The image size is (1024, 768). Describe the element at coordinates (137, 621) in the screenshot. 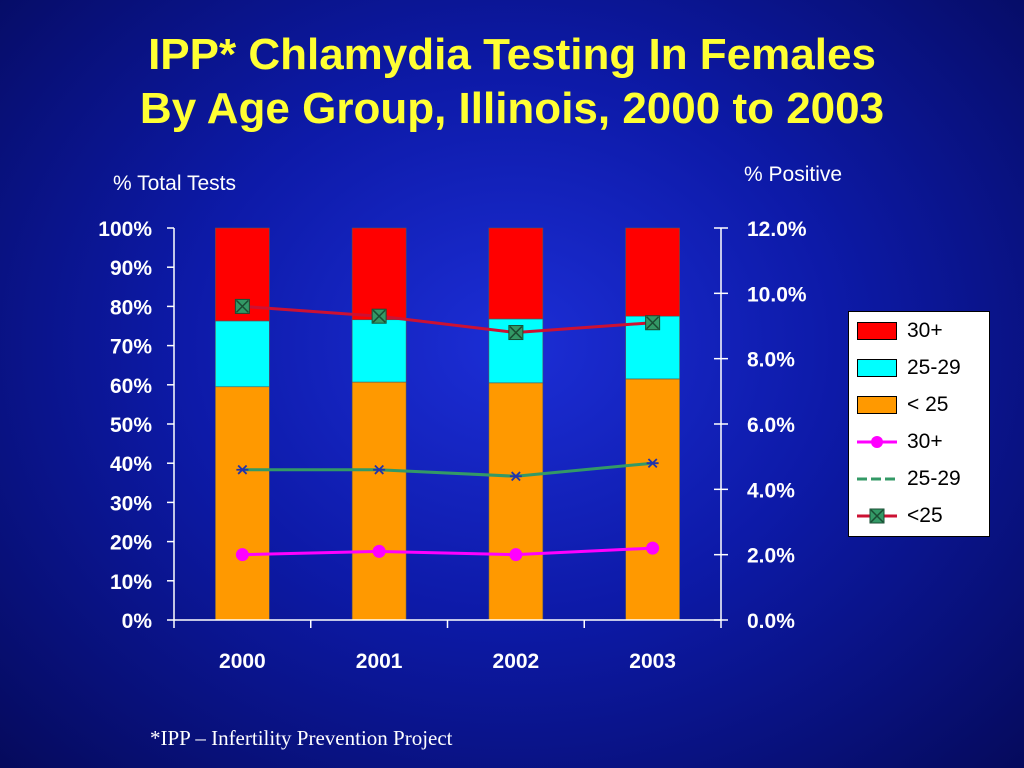

I see `left-tick-label: 0%` at that location.